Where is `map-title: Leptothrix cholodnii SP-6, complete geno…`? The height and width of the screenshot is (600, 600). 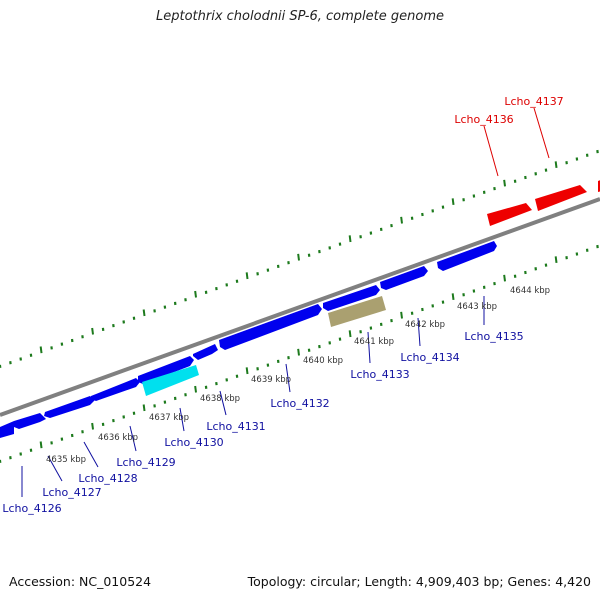
map-title: Leptothrix cholodnii SP-6, complete geno… is located at coordinates (300, 16).